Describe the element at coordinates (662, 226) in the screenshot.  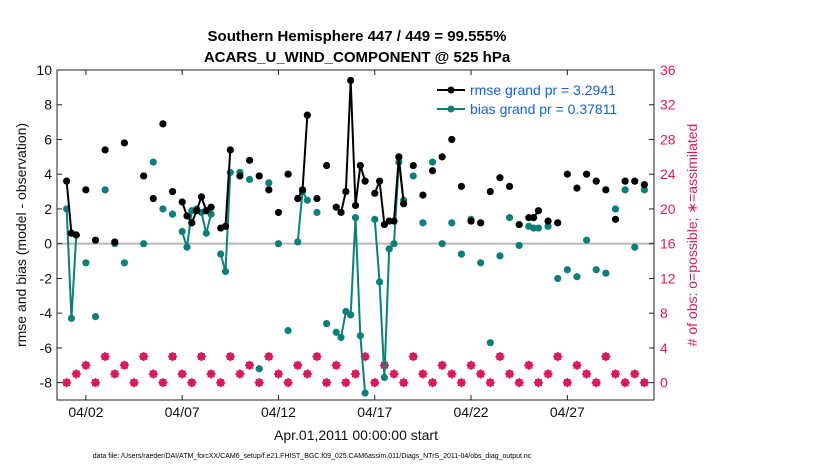
I see `right-axis-ticks: 36 32 28 24 20 16 12 8 4 0` at that location.